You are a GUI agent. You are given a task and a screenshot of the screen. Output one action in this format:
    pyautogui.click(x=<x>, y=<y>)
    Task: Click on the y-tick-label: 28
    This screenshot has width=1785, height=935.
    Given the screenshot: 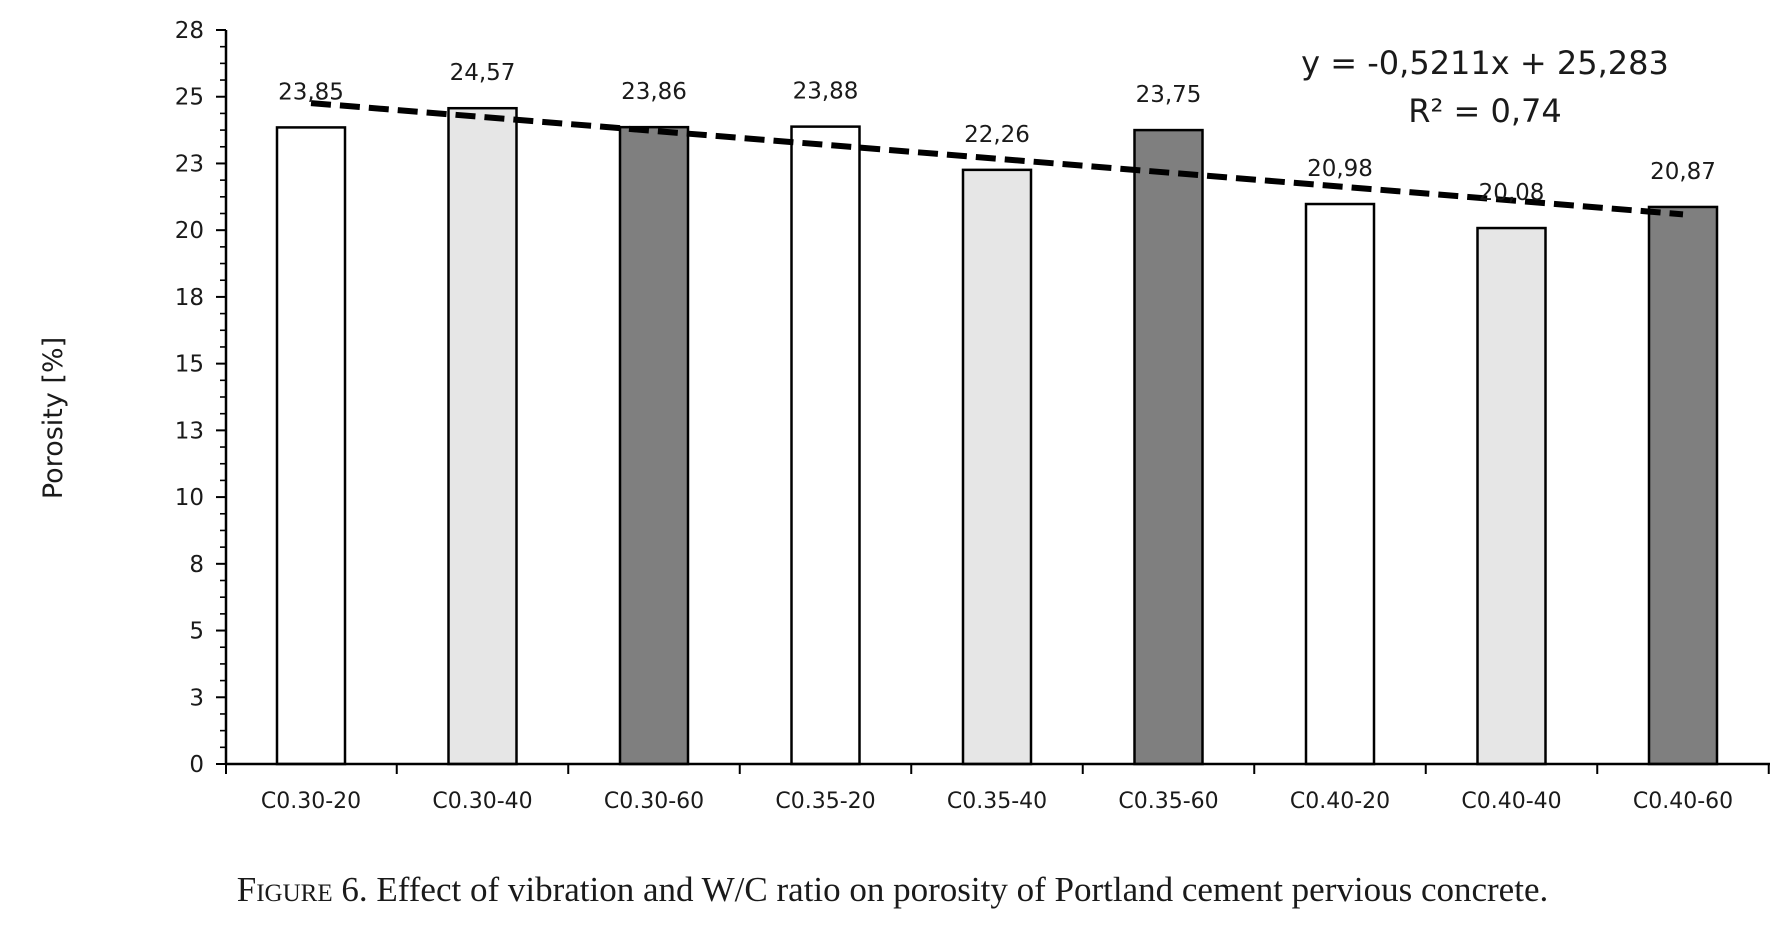 What is the action you would take?
    pyautogui.click(x=189, y=31)
    